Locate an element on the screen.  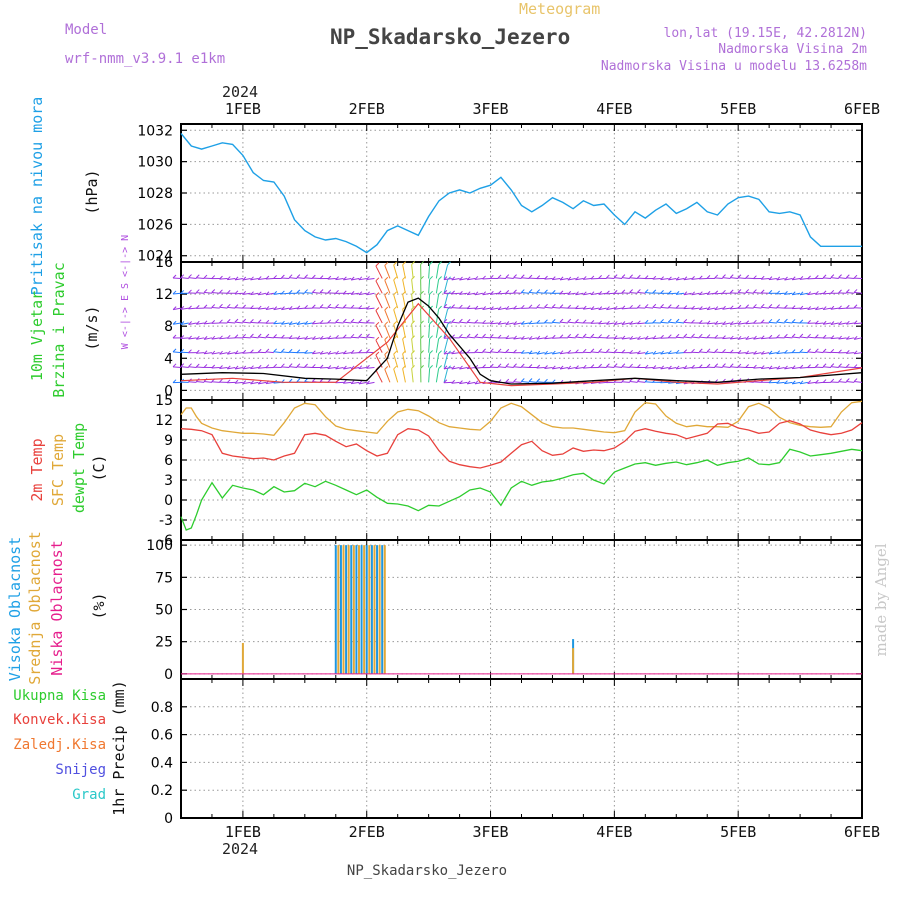
panel-cloud: 0 25 50 75 100 is located at coordinates (504, 610).